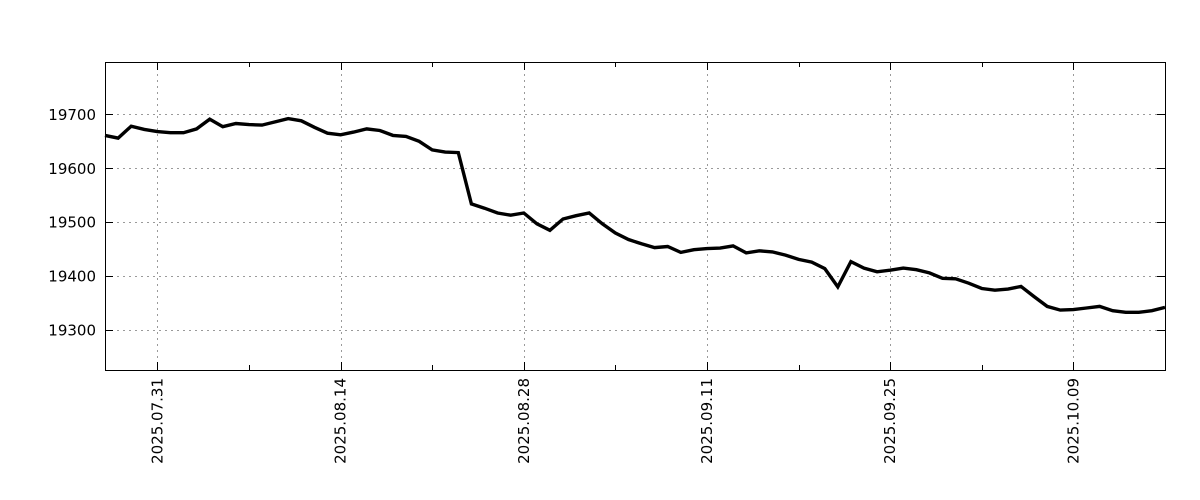  Describe the element at coordinates (72, 115) in the screenshot. I see `y-tick-label: 19700` at that location.